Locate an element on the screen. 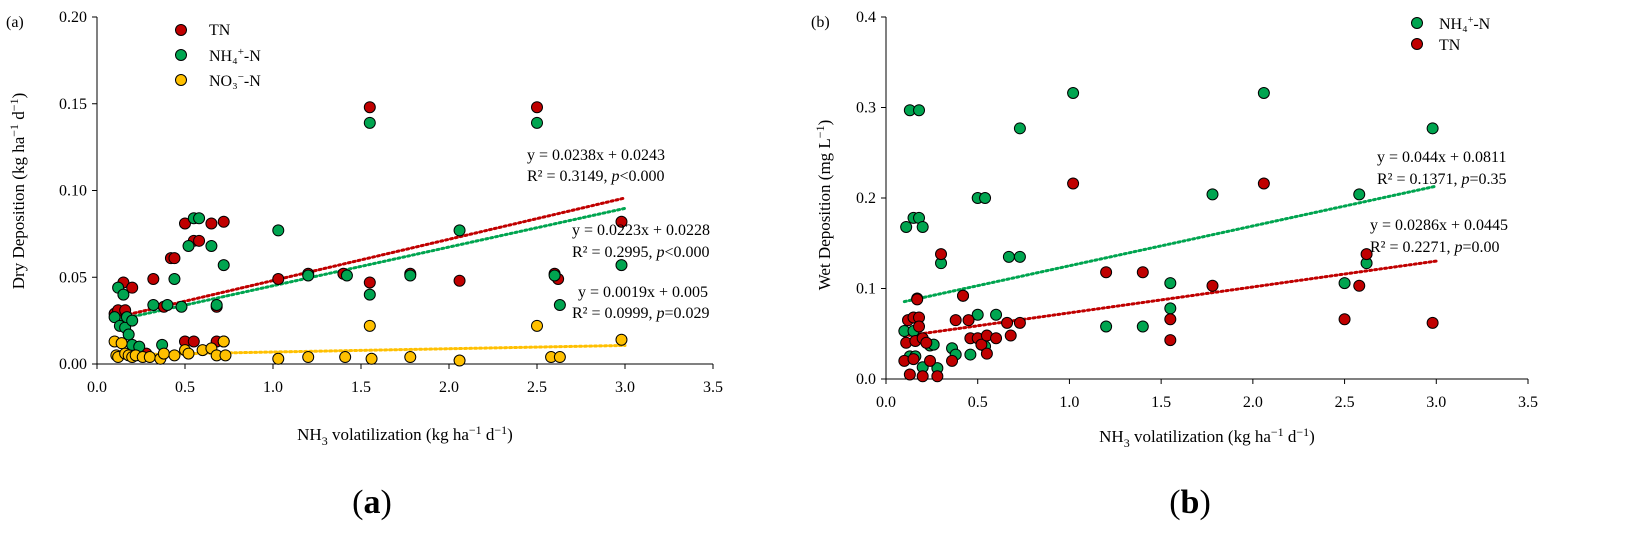  y-tick-label: 0.4 is located at coordinates (866, 17).